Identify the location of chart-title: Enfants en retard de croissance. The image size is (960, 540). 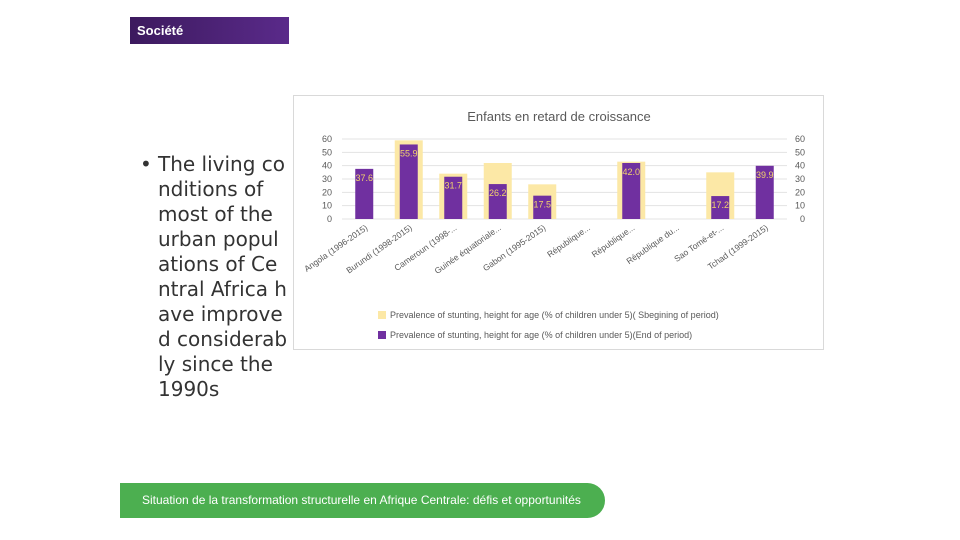
(559, 116).